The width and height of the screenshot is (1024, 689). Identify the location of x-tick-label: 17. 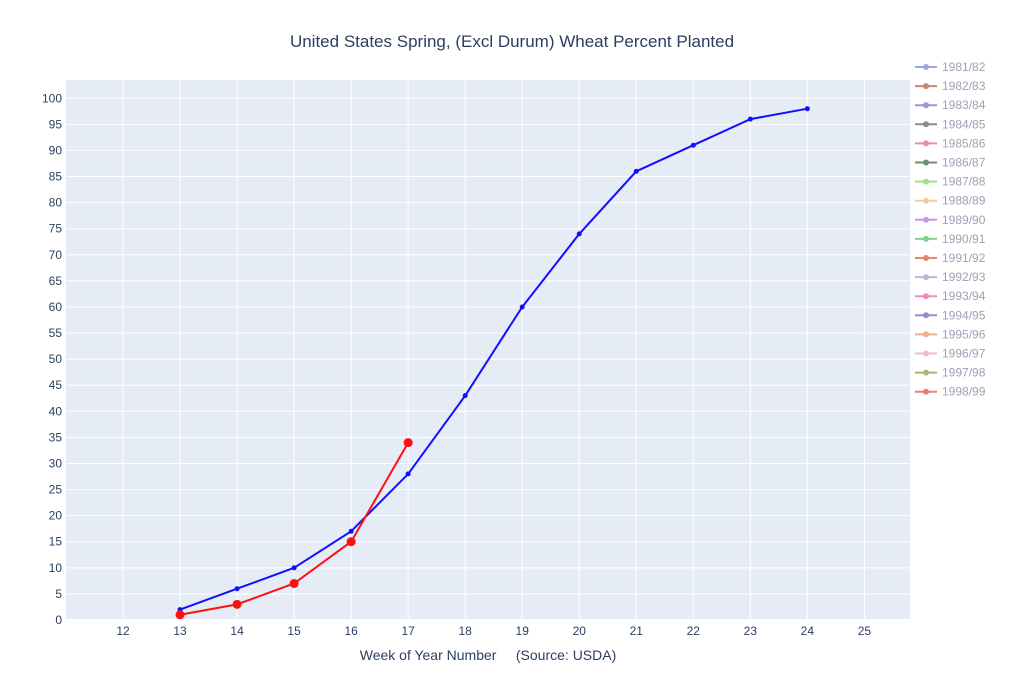
(408, 631).